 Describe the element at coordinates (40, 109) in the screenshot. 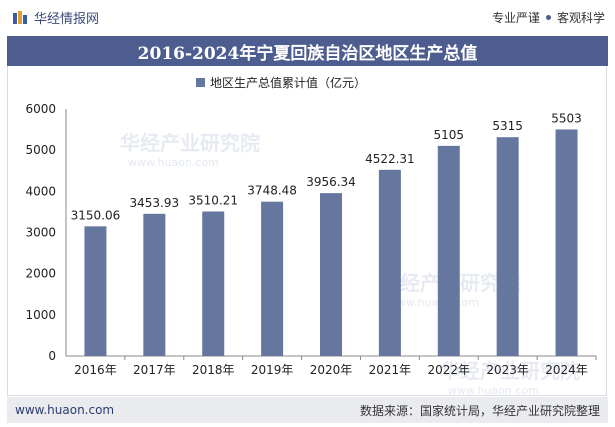

I see `y-tick-label: 6000` at that location.